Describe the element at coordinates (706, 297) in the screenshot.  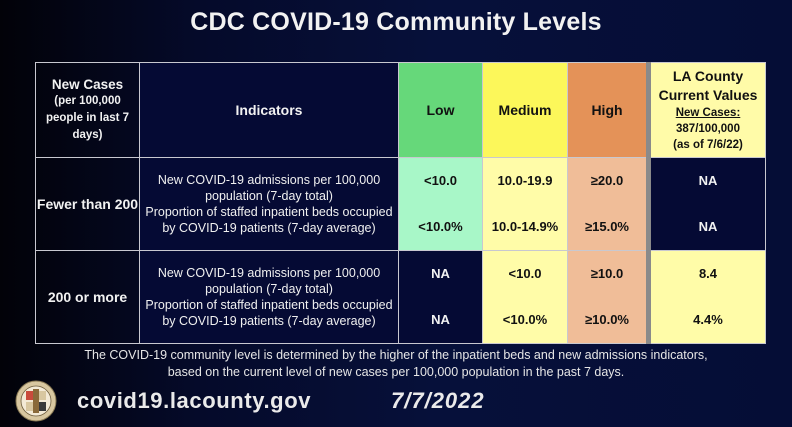
I see `la-county-cell: 8.4 4.4%` at that location.